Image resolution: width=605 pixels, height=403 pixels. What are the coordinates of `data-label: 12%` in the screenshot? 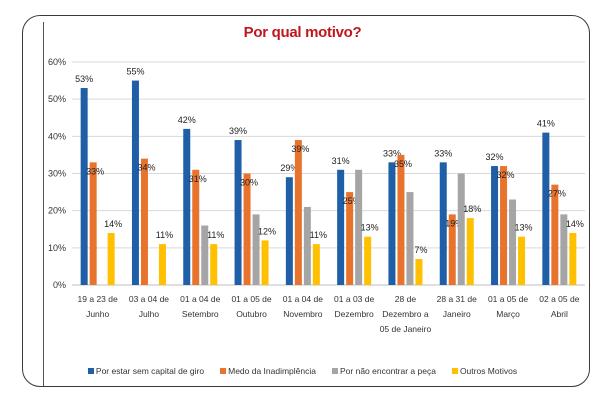 It's located at (267, 231).